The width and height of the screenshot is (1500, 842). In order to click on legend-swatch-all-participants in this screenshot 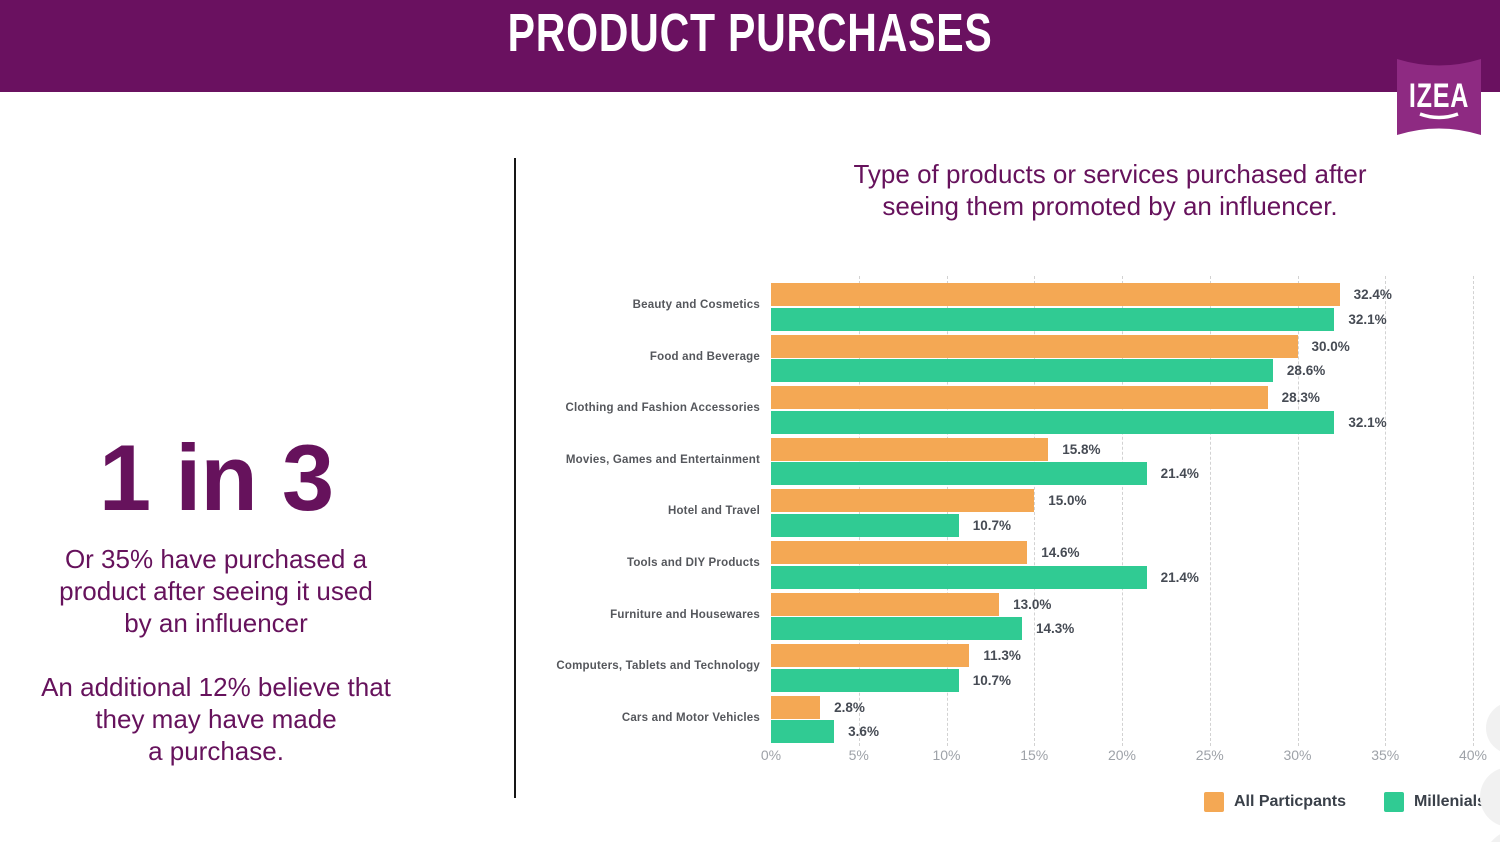, I will do `click(1213, 802)`.